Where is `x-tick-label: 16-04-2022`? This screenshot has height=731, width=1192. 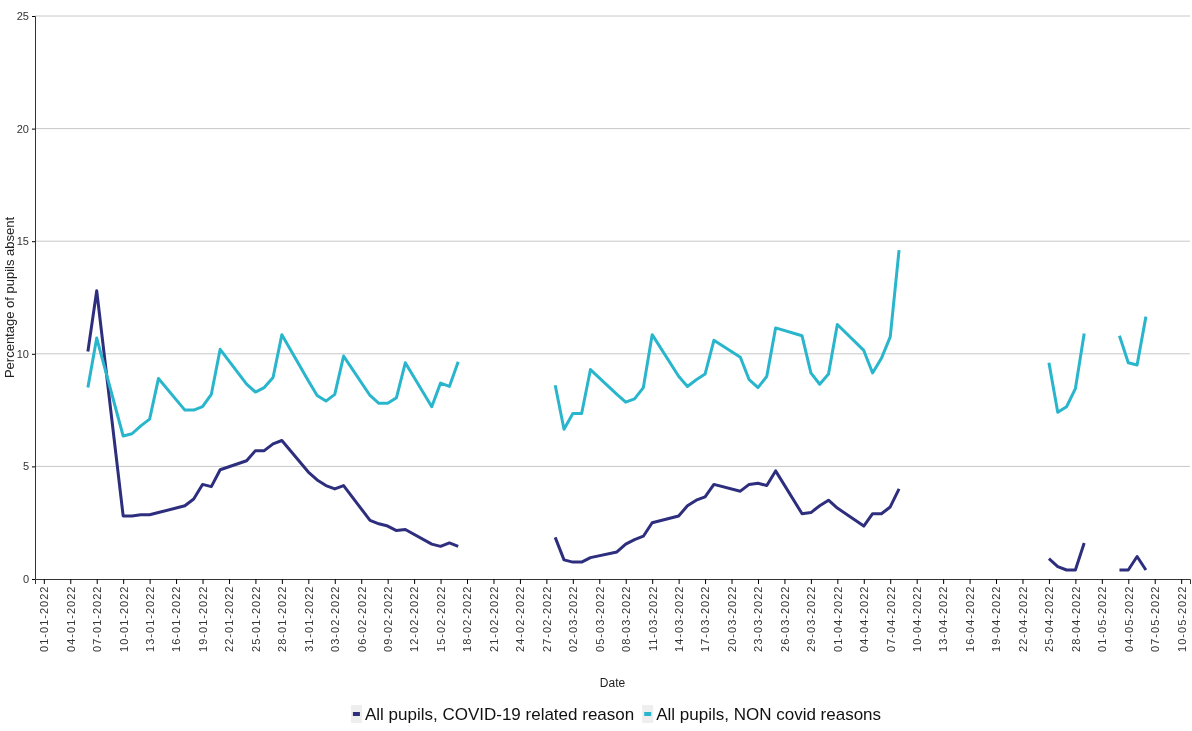
x-tick-label: 16-04-2022 is located at coordinates (969, 618).